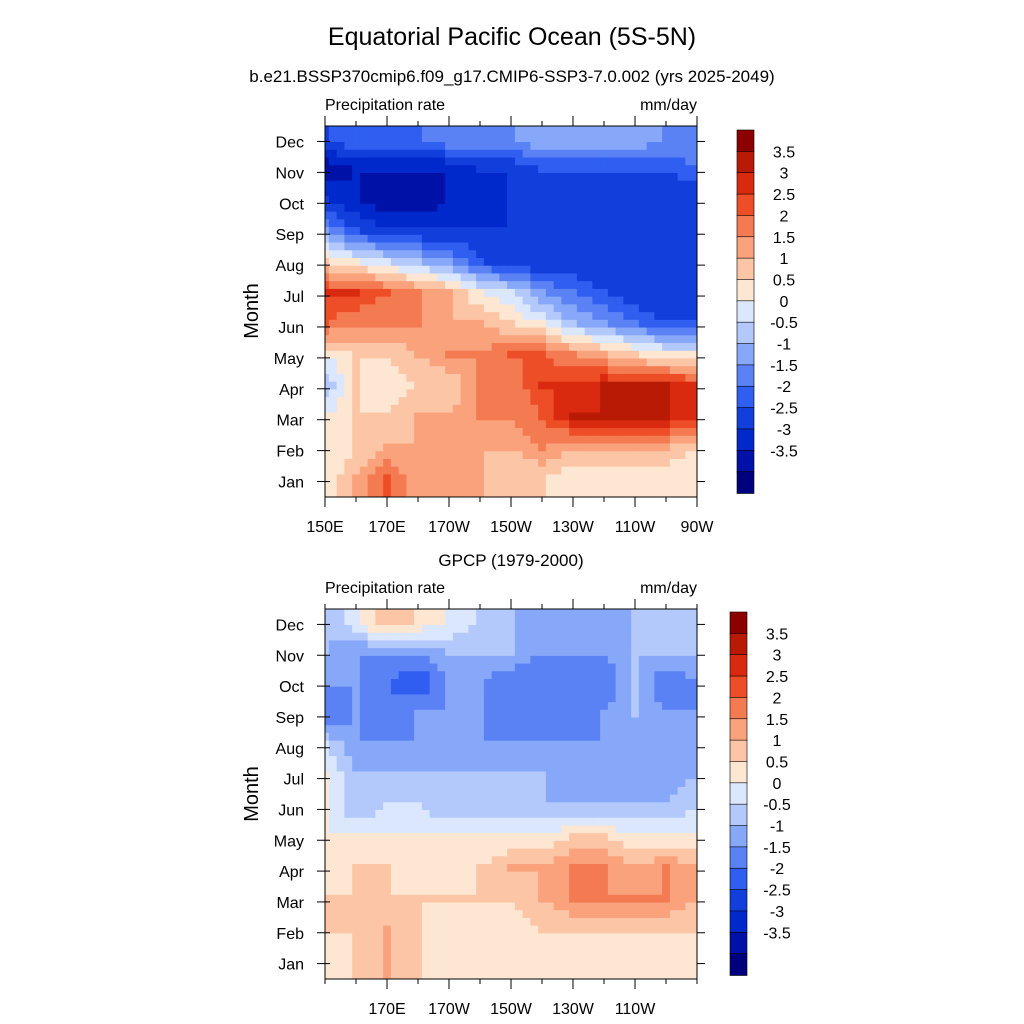  What do you see at coordinates (290, 421) in the screenshot?
I see `y-tick-label: Mar` at bounding box center [290, 421].